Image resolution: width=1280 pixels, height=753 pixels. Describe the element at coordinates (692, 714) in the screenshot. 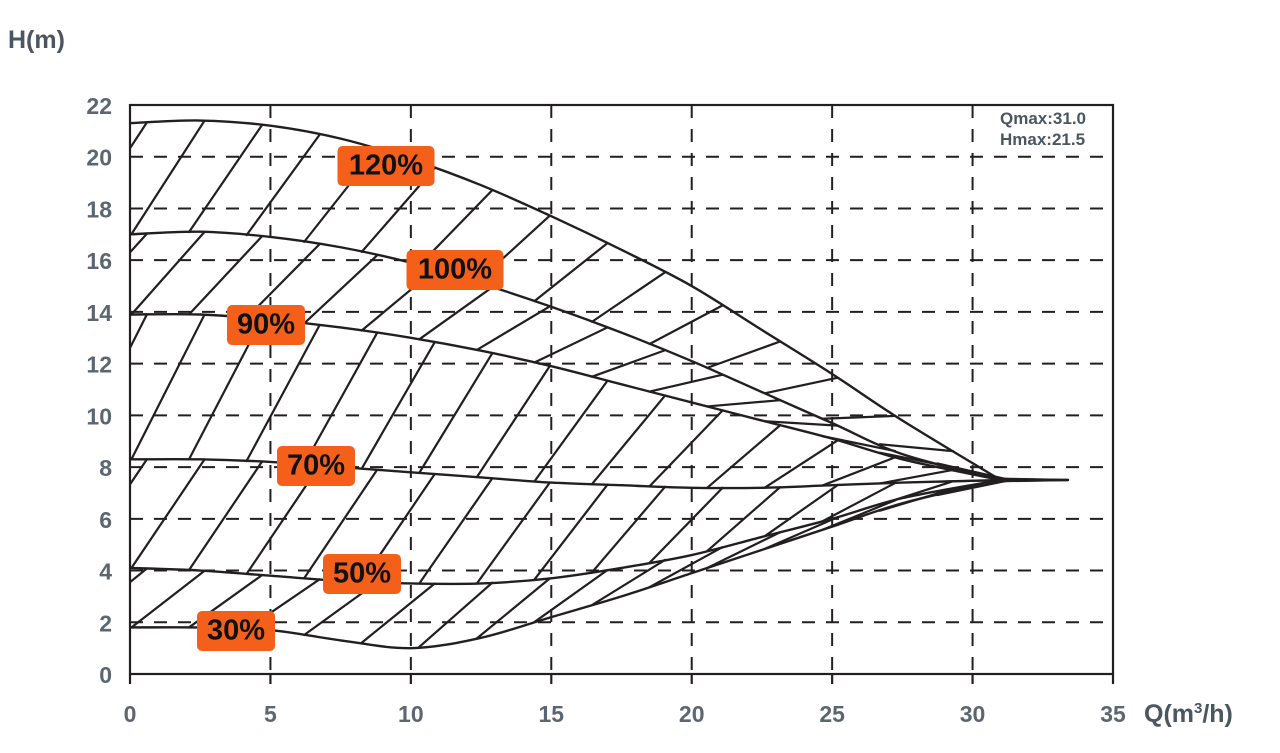

I see `x-tick-label: 20` at that location.